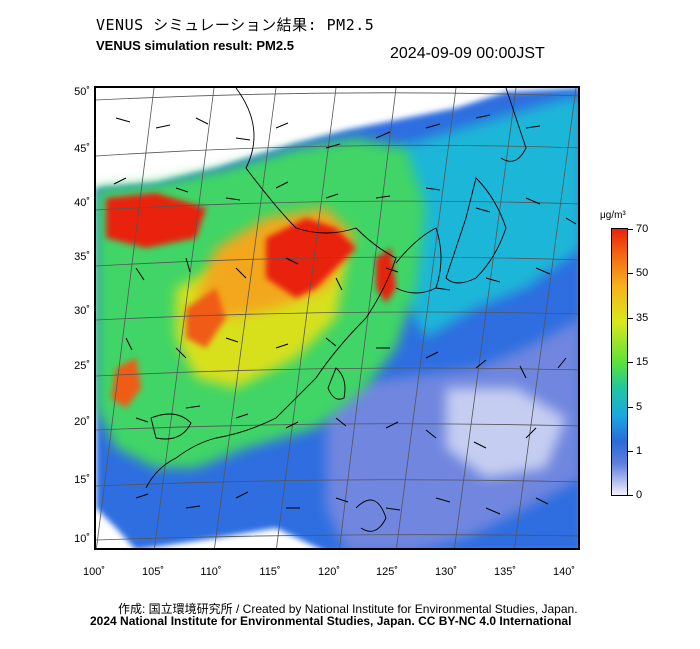 The height and width of the screenshot is (649, 700). What do you see at coordinates (153, 572) in the screenshot?
I see `lon-tick-105: 105˚` at bounding box center [153, 572].